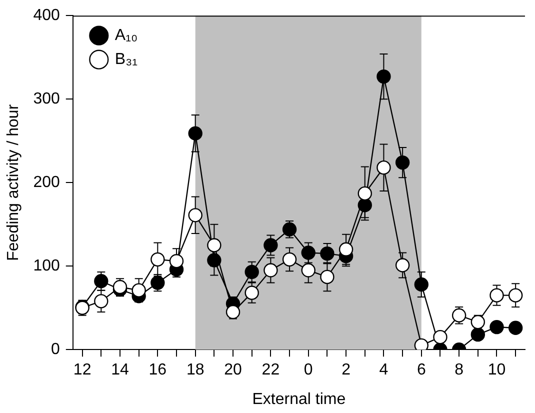 Image resolution: width=535 pixels, height=413 pixels. Describe the element at coordinates (308, 370) in the screenshot. I see `x-tick-label: 0` at that location.